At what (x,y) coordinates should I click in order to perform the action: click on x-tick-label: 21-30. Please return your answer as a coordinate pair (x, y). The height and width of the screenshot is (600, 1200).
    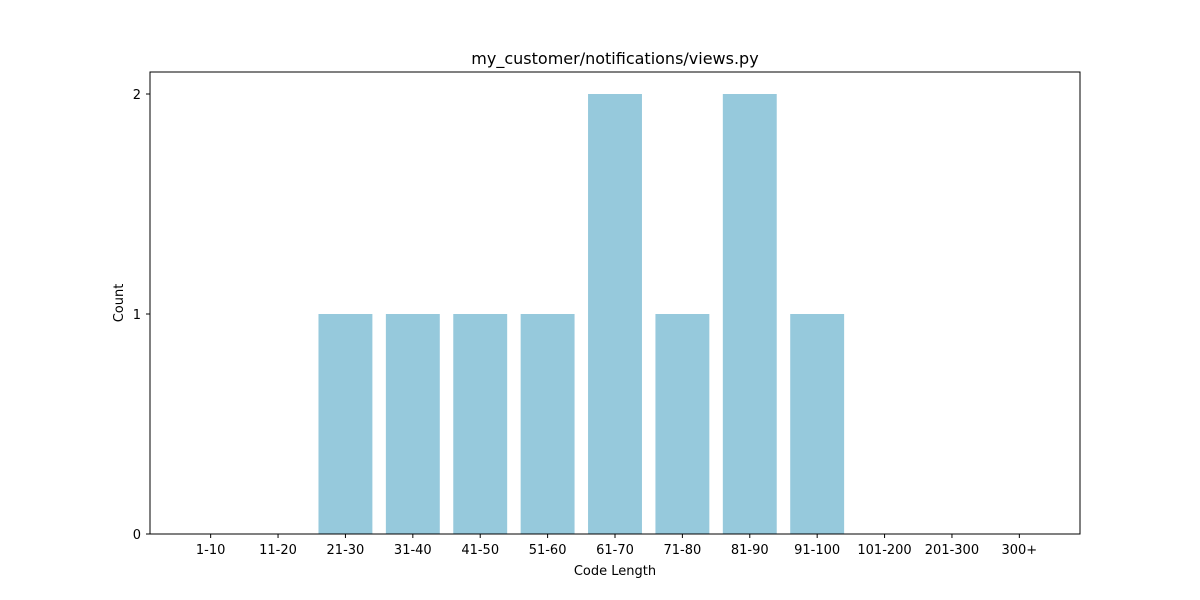
    Looking at the image, I should click on (346, 550).